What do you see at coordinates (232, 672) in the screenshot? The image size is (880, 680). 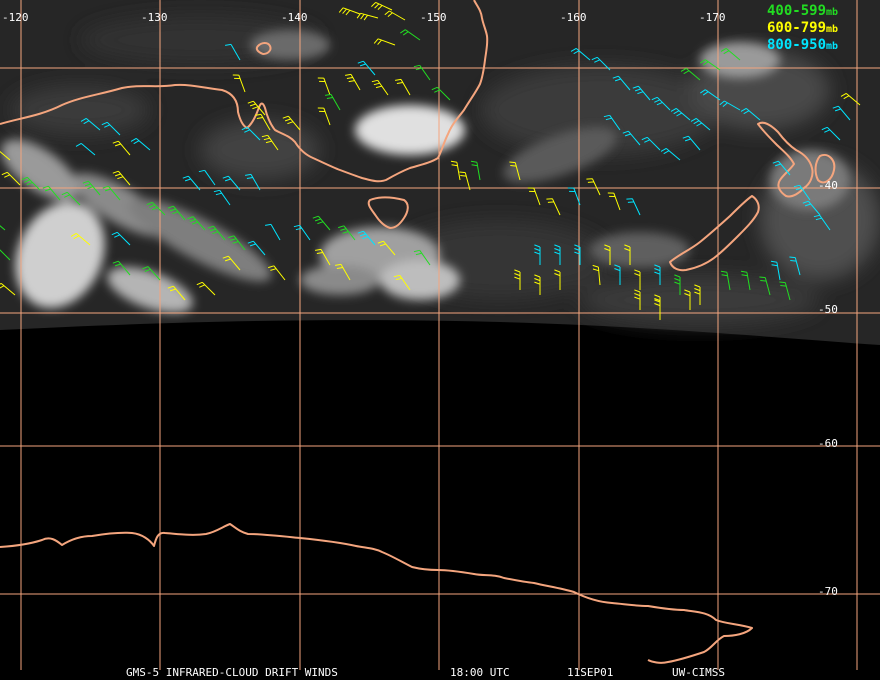 I see `footer-product: GMS-5 INFRARED-CLOUD DRIFT WINDS` at bounding box center [232, 672].